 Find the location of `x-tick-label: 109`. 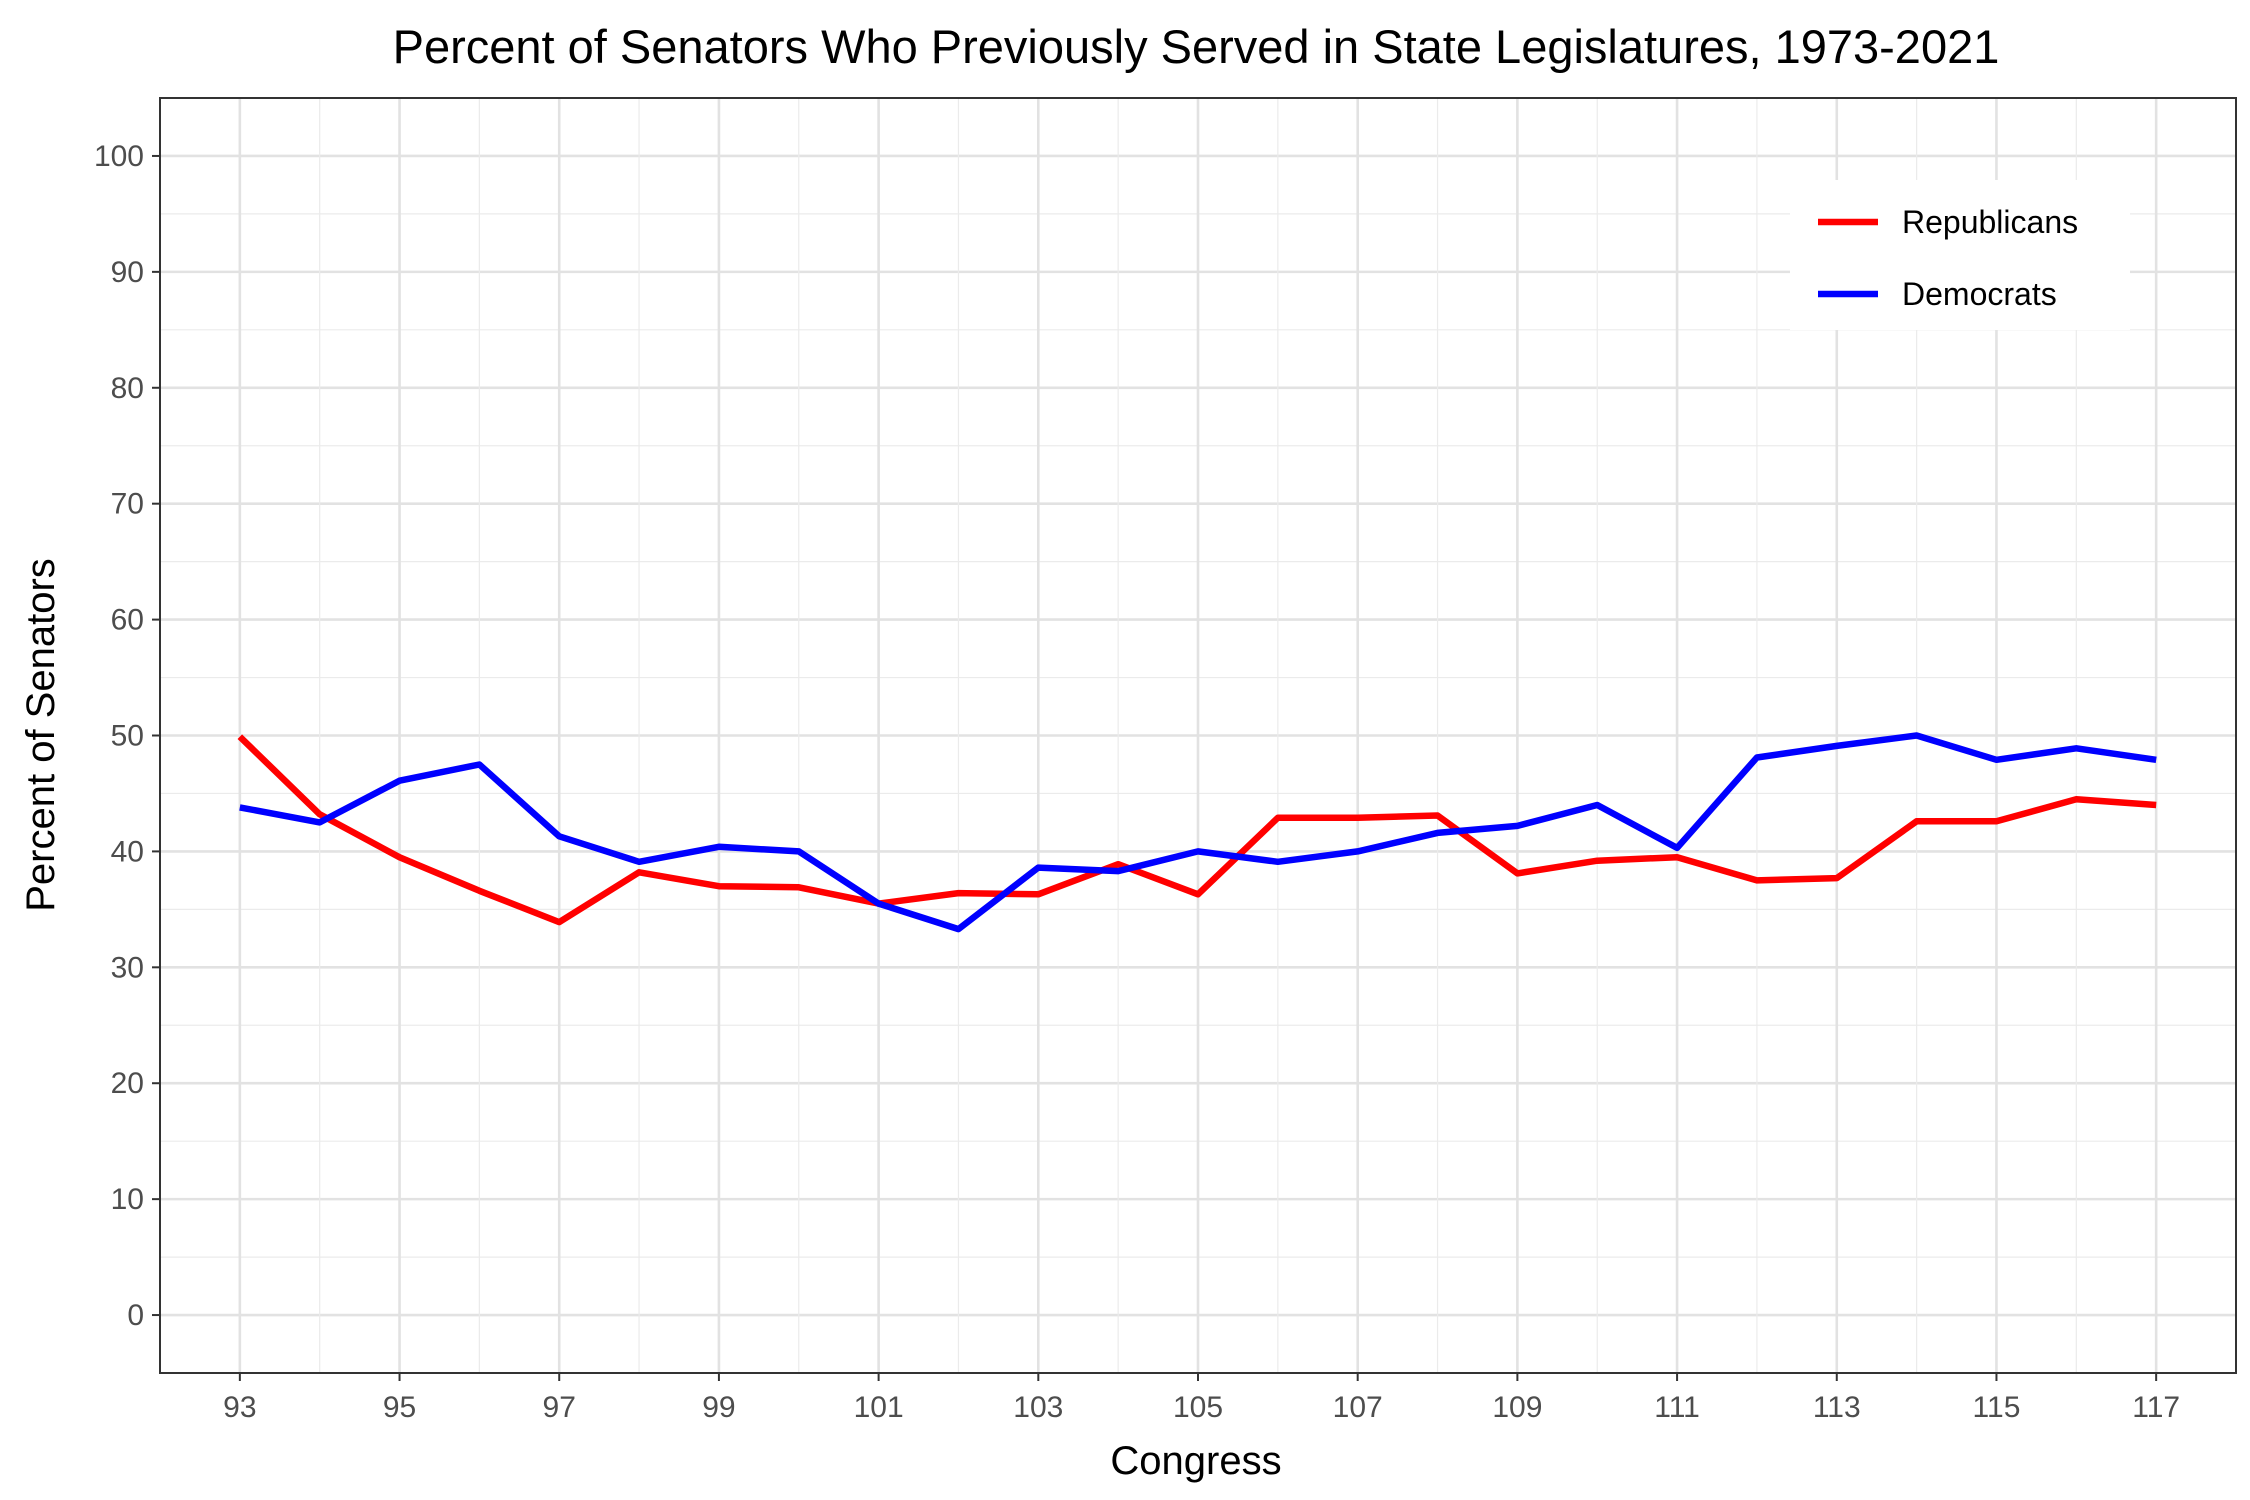

x-tick-label: 109 is located at coordinates (1517, 1407).